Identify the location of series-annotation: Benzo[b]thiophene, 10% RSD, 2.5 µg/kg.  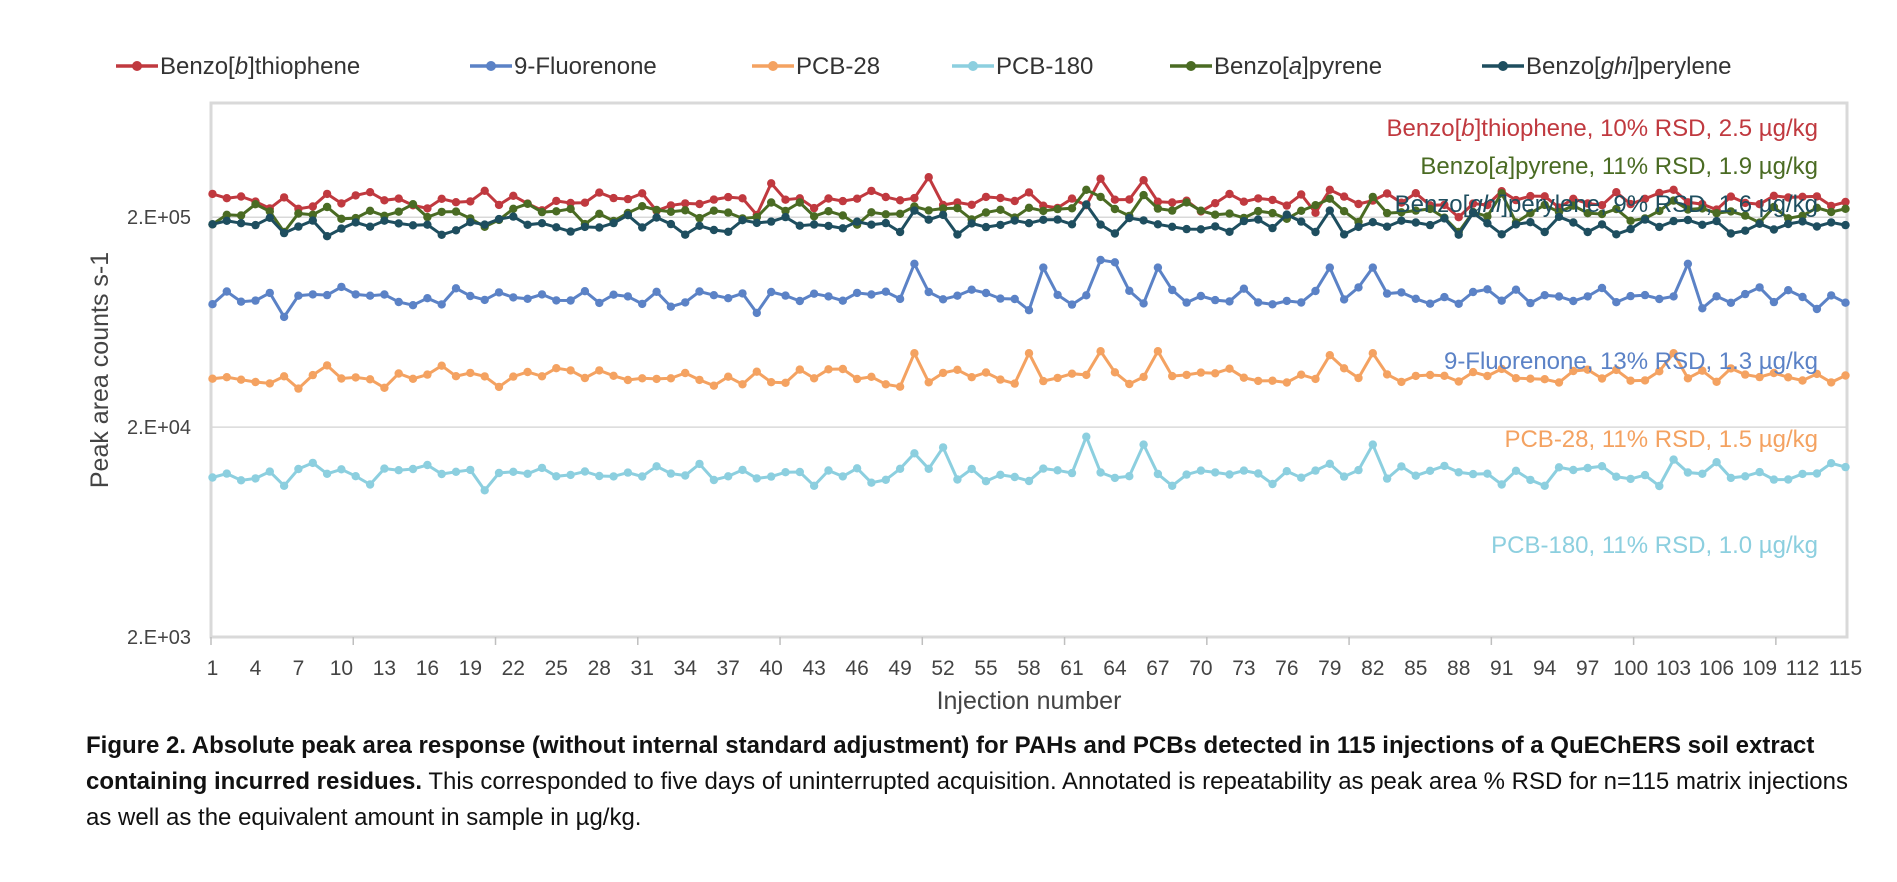
(1602, 128).